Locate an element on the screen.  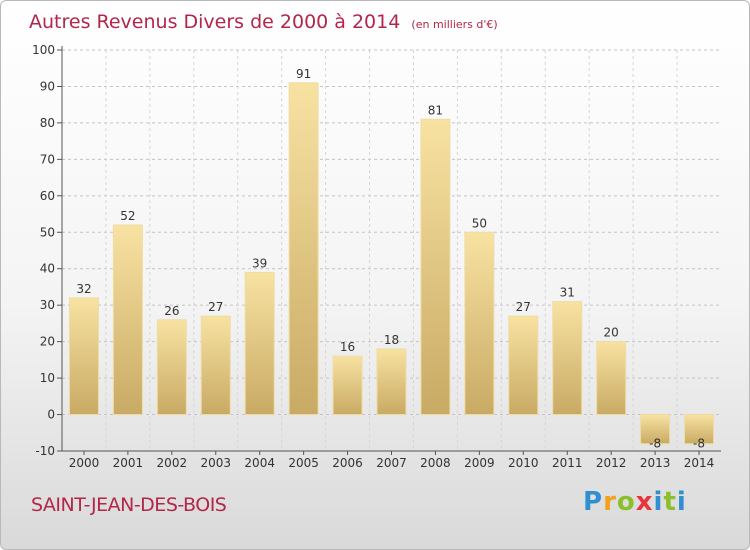
logo-letter: P is located at coordinates (593, 502).